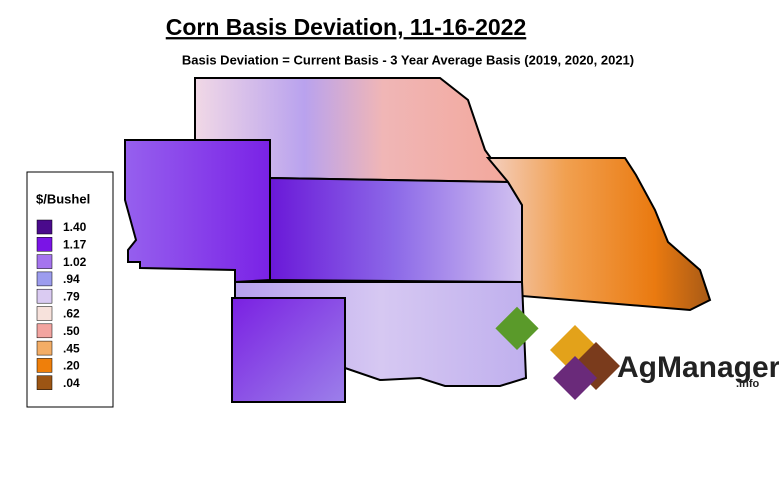 The height and width of the screenshot is (481, 779). Describe the element at coordinates (61, 304) in the screenshot. I see `legend-entries: 1.40 1.17 1.02 .94 .79 .62 .50 .45 .20 .04` at that location.